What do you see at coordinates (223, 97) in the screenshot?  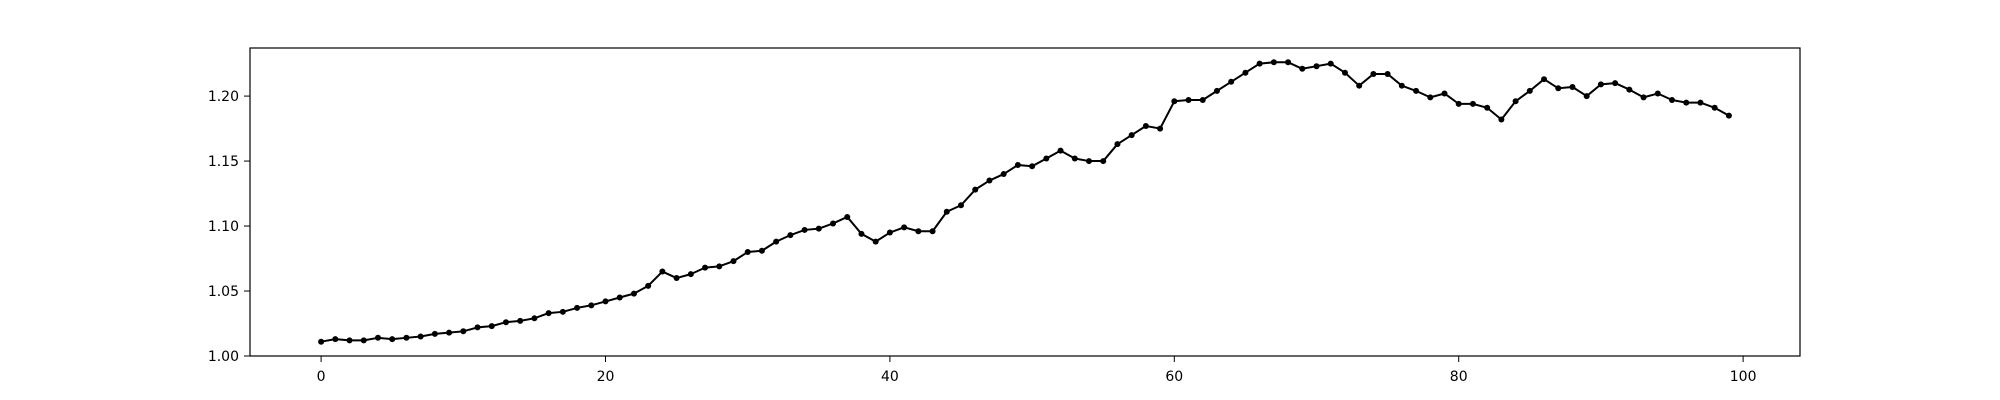 I see `y-tick-label: 1.20` at bounding box center [223, 97].